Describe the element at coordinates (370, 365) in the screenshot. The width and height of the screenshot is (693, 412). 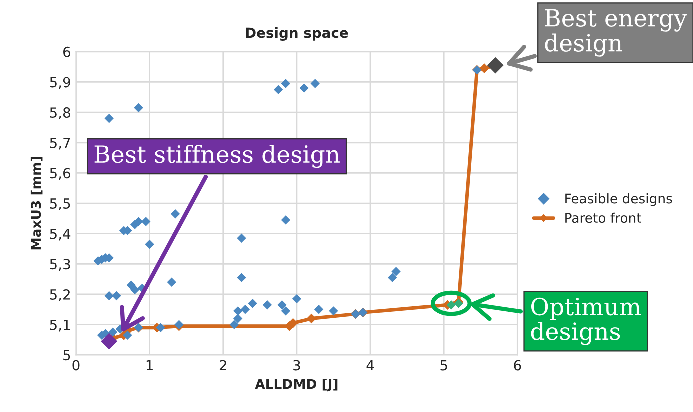
I see `x-tick-label: 4` at that location.